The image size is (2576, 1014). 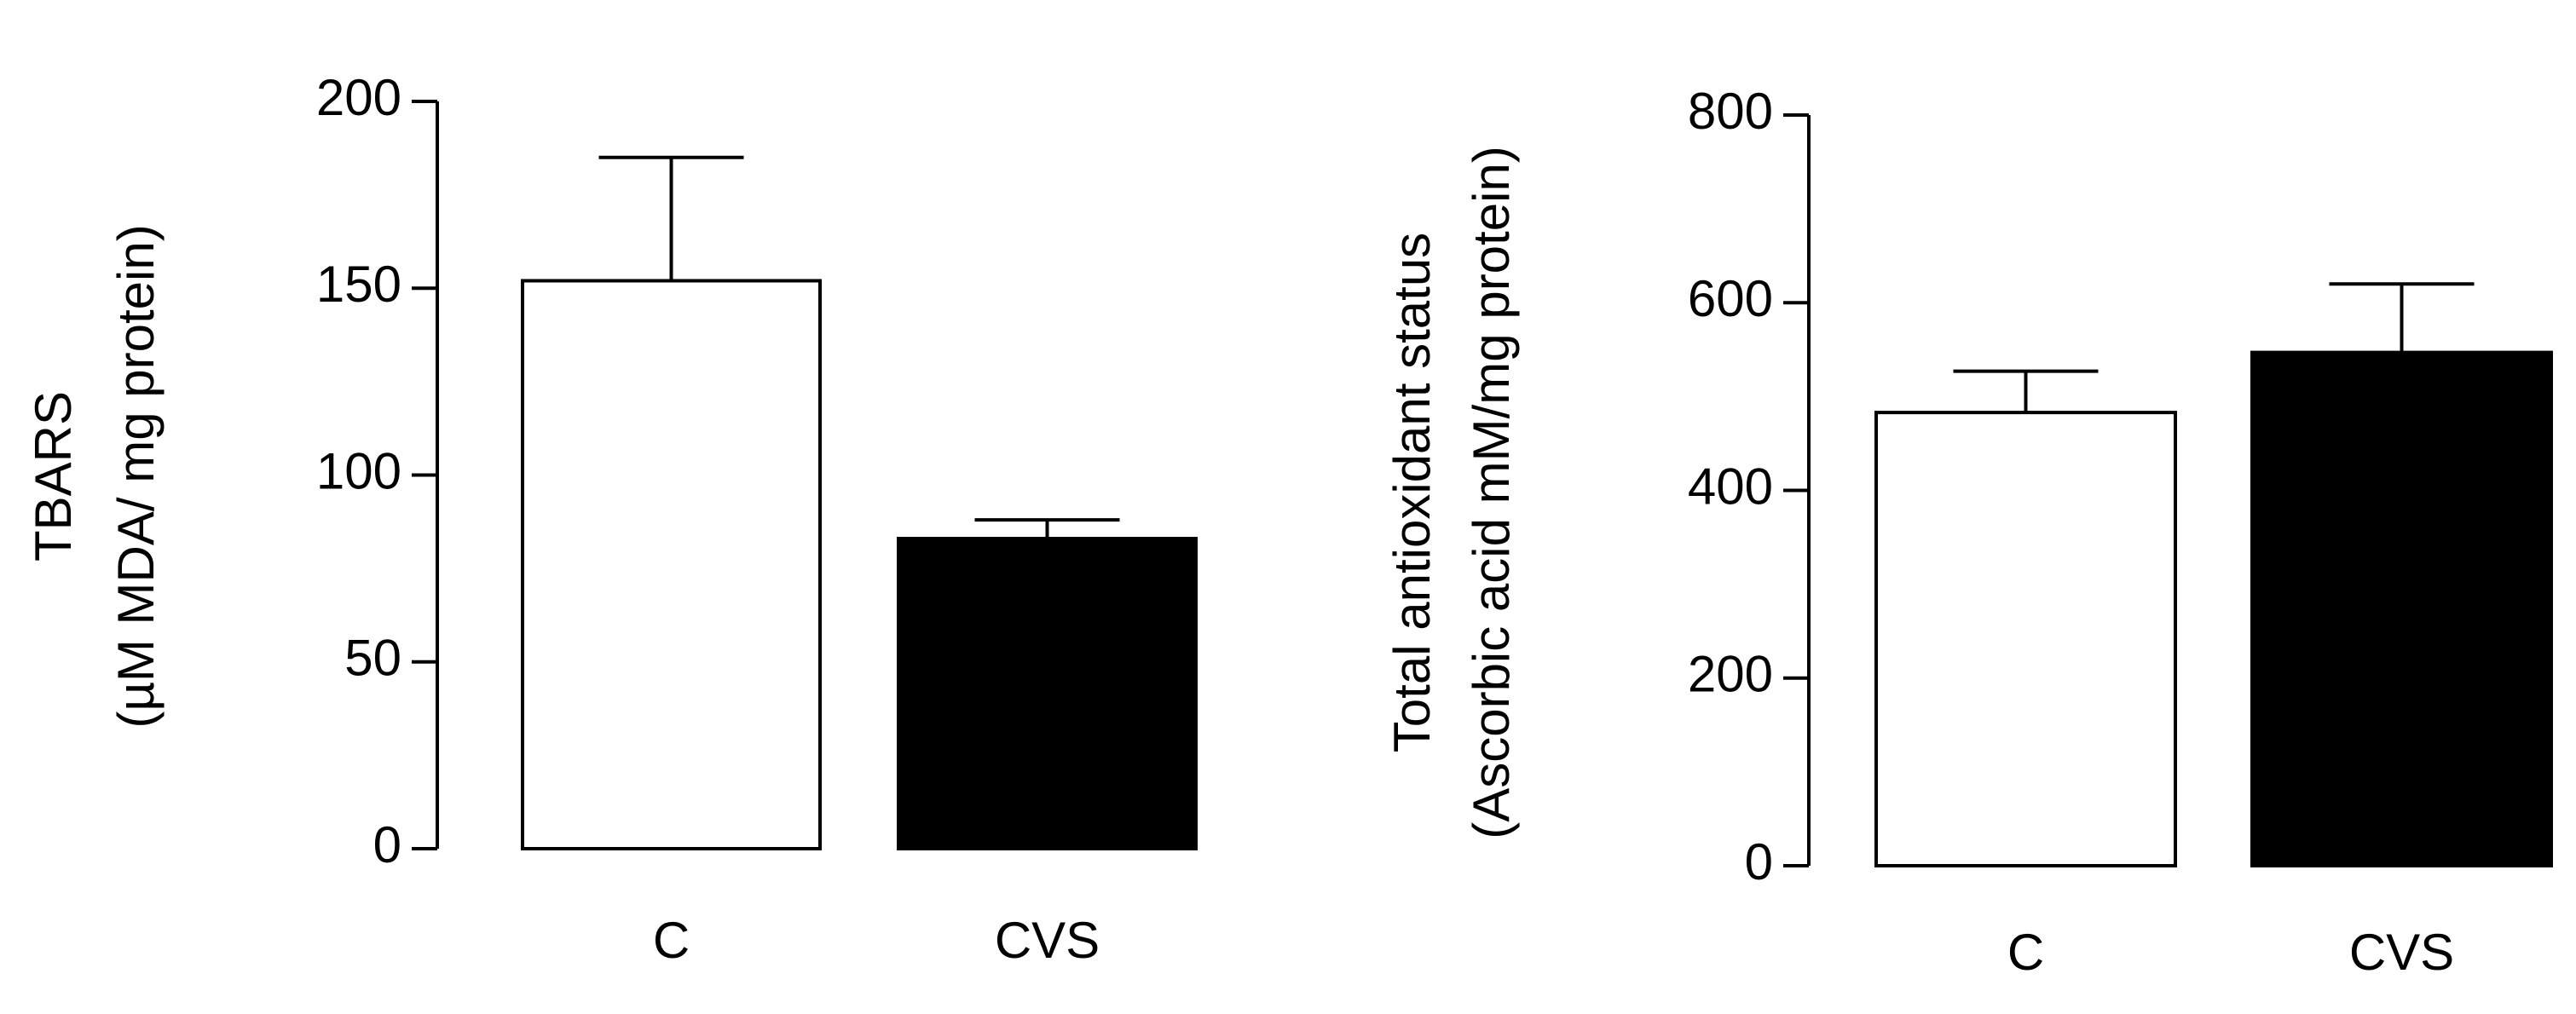 I want to click on y-tick-label: 600, so click(x=1730, y=298).